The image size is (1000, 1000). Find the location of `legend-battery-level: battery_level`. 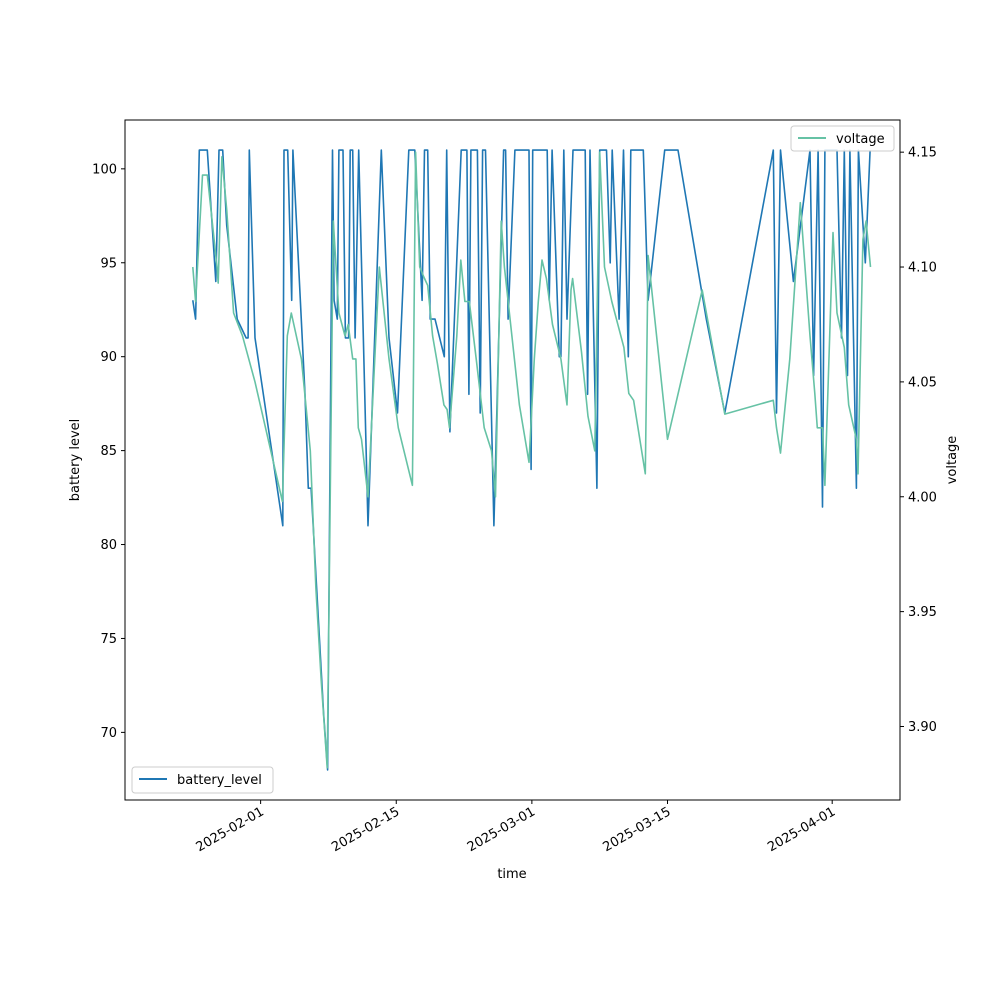

legend-battery-level: battery_level is located at coordinates (202, 780).